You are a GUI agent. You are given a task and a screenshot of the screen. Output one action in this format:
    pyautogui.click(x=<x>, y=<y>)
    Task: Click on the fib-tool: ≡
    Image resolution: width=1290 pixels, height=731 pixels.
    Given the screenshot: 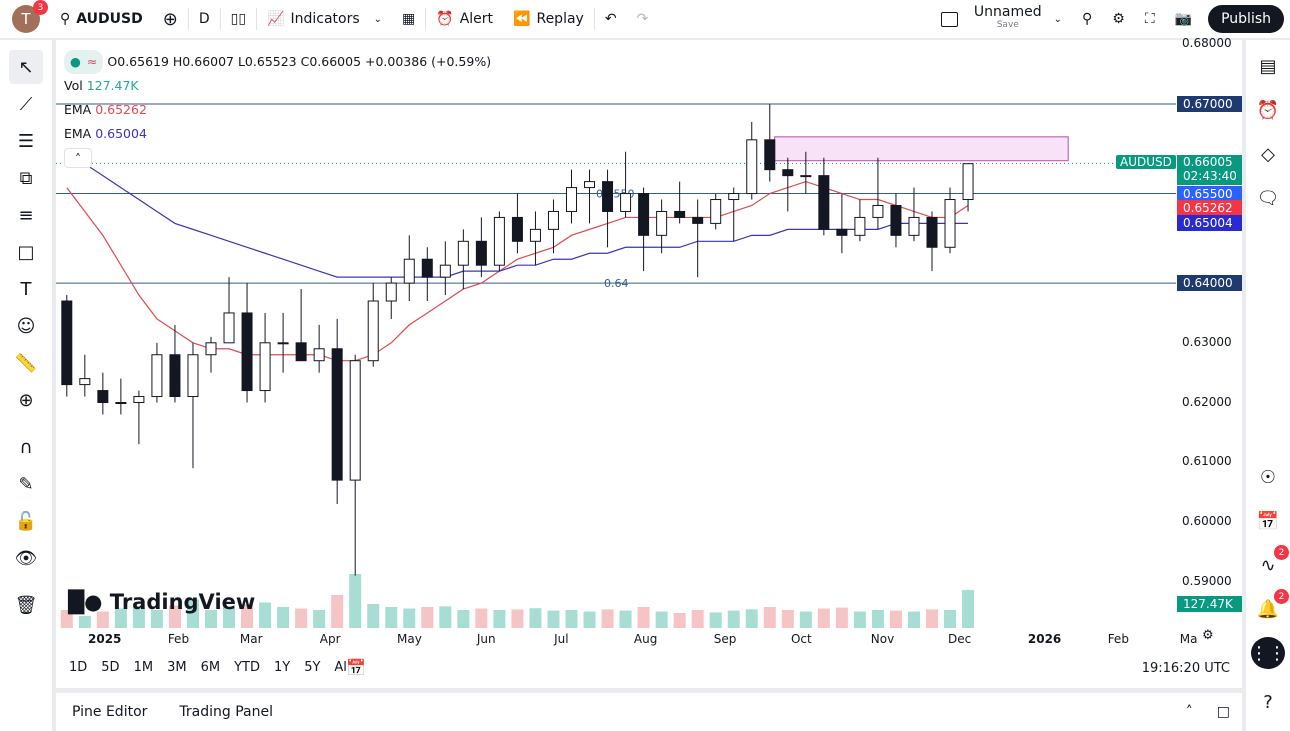 What is the action you would take?
    pyautogui.click(x=26, y=215)
    